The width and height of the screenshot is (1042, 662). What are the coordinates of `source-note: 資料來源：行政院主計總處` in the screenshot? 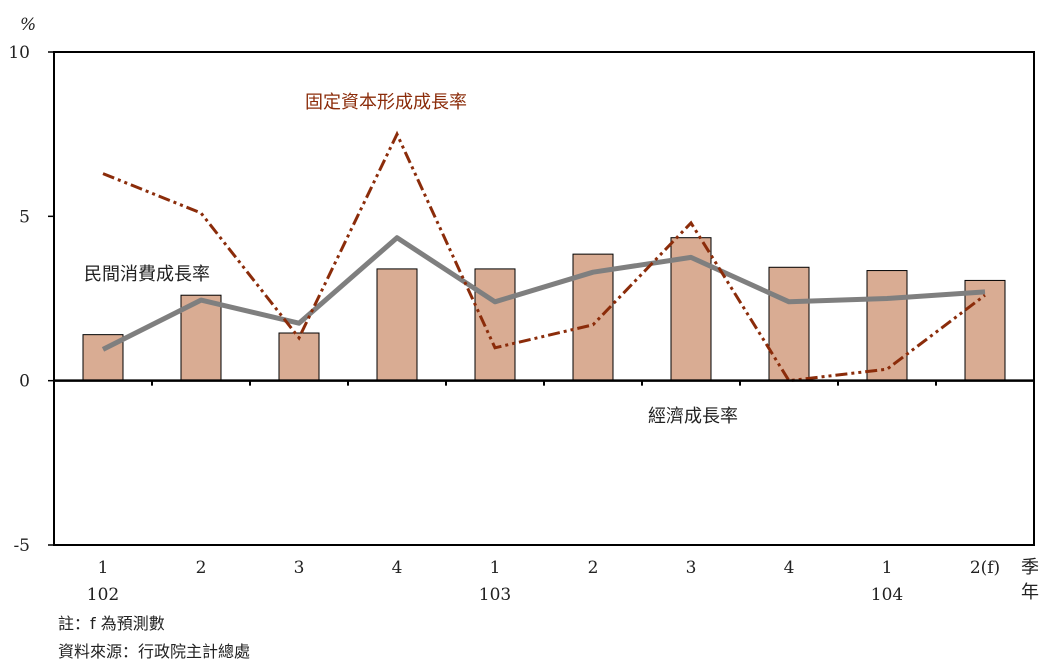 It's located at (154, 651).